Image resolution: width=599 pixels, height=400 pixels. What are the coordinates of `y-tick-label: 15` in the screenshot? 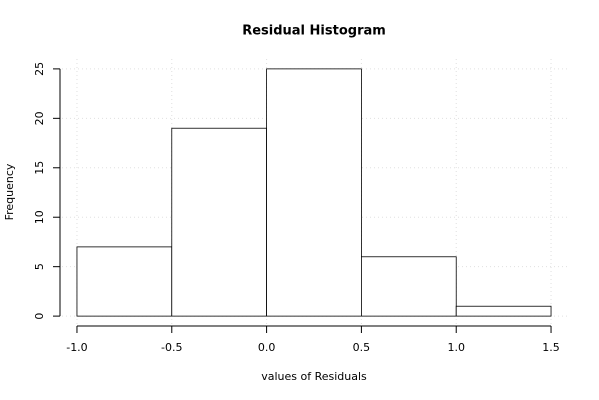 It's located at (39, 168).